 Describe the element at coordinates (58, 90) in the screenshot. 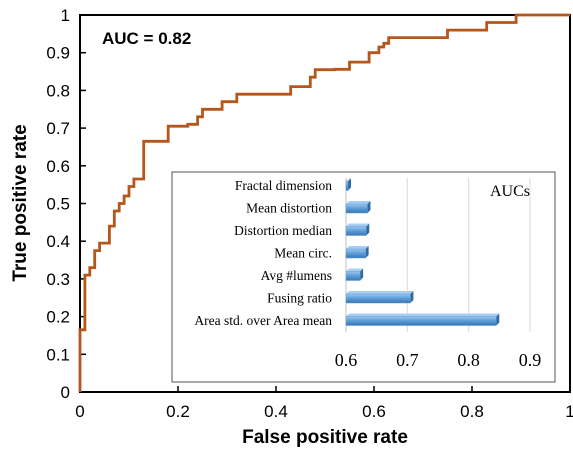

I see `y-tick-label: 0.8` at that location.